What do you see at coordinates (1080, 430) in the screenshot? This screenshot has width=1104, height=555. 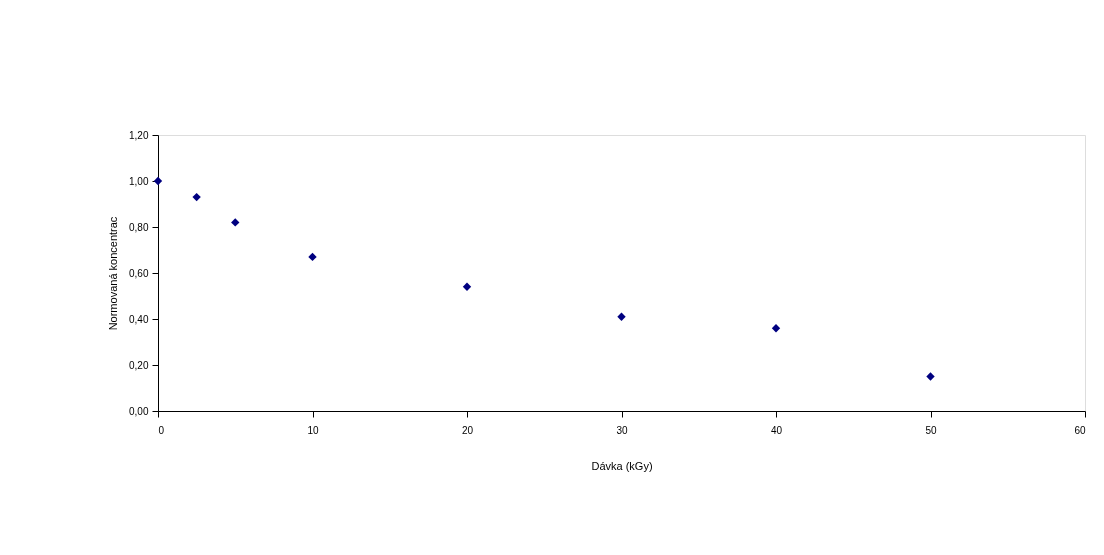 I see `x-tick-label: 60` at bounding box center [1080, 430].